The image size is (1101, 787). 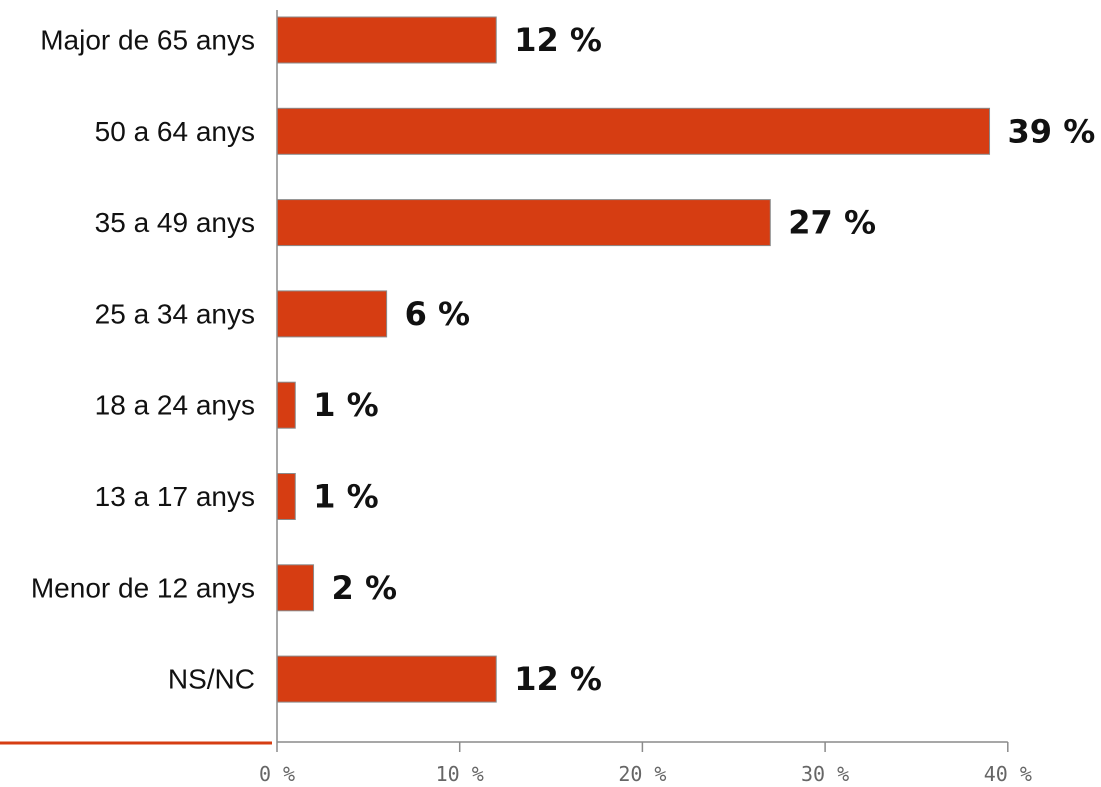 I want to click on data-label: 6 %, so click(x=437, y=314).